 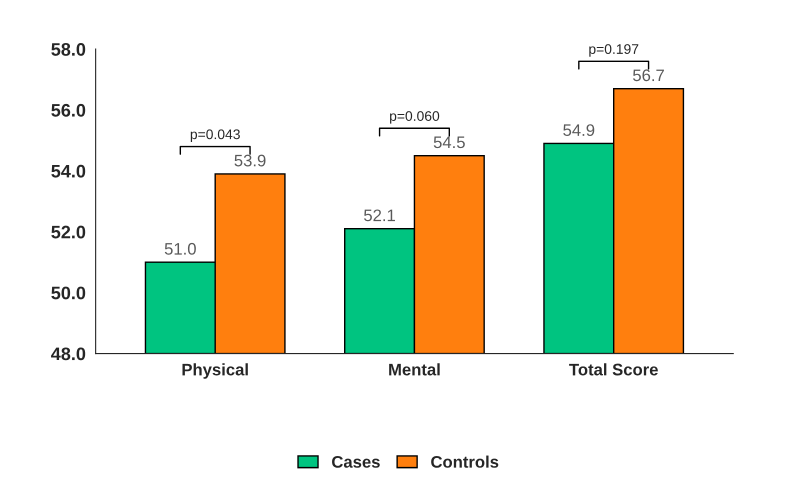 What do you see at coordinates (379, 215) in the screenshot?
I see `data-label: 52.1` at bounding box center [379, 215].